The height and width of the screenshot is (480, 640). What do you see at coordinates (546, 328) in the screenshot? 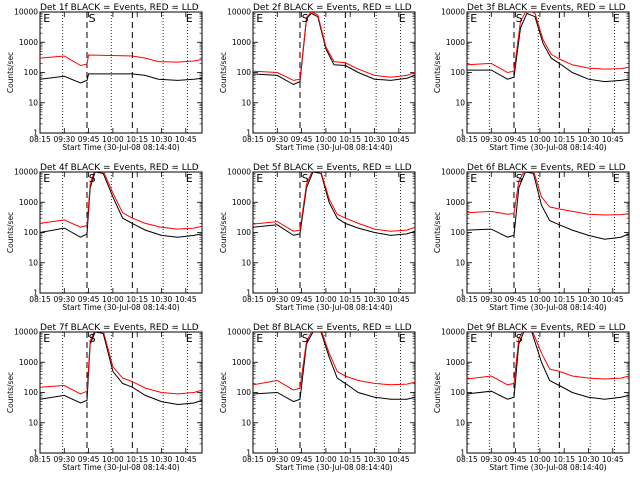
I see `panel-title: Det 9f BLACK = Events, RED = LLD` at bounding box center [546, 328].